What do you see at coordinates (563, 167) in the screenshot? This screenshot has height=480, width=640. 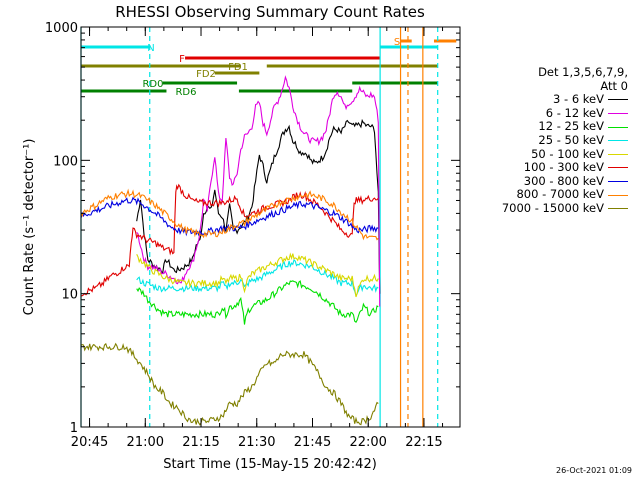 I see `legend-entry-label: 100 - 300 keV` at bounding box center [563, 167].